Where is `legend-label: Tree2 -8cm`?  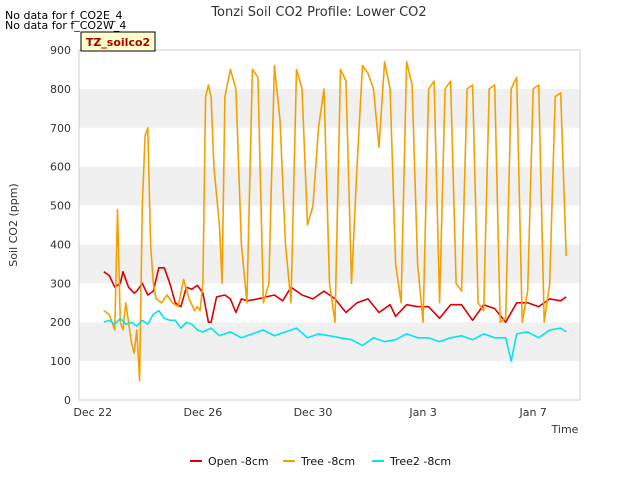 legend-label: Tree2 -8cm is located at coordinates (420, 461).